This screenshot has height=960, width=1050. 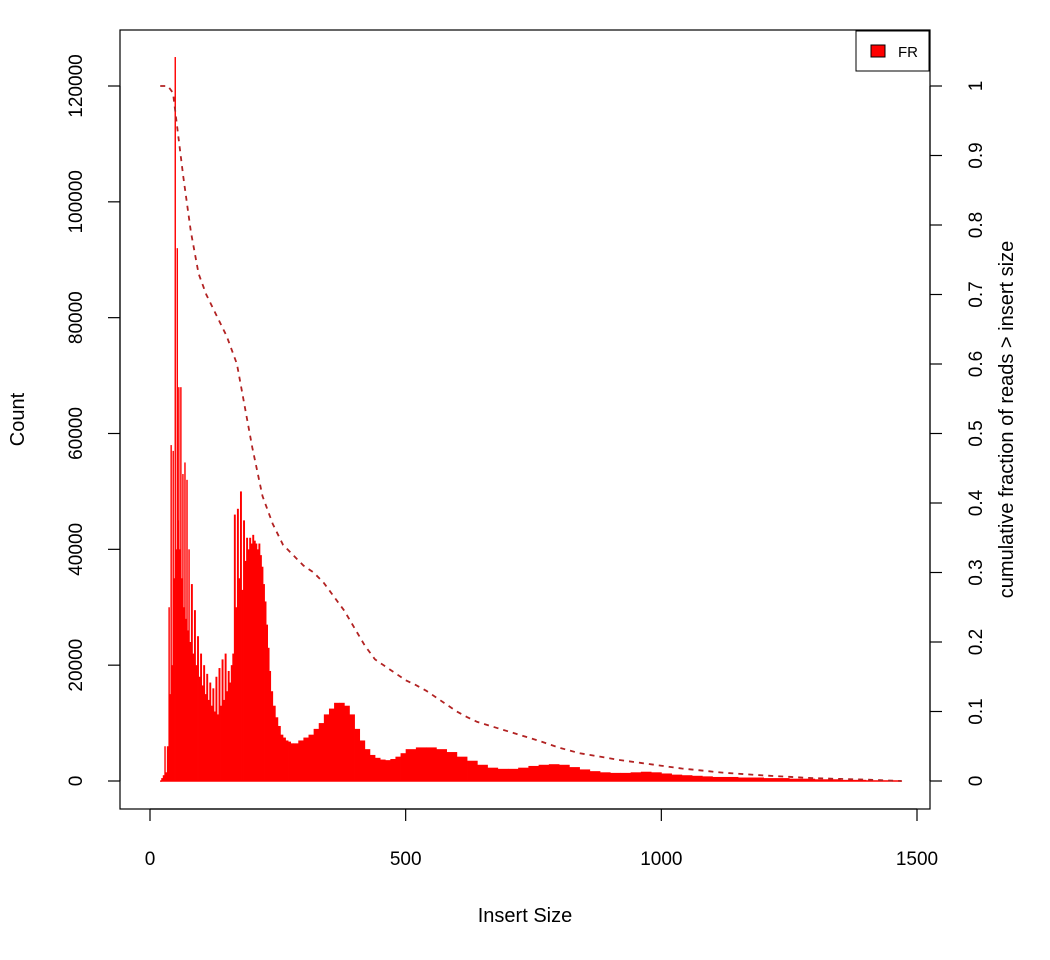 I want to click on x-tick-label: 1000, so click(x=661, y=859).